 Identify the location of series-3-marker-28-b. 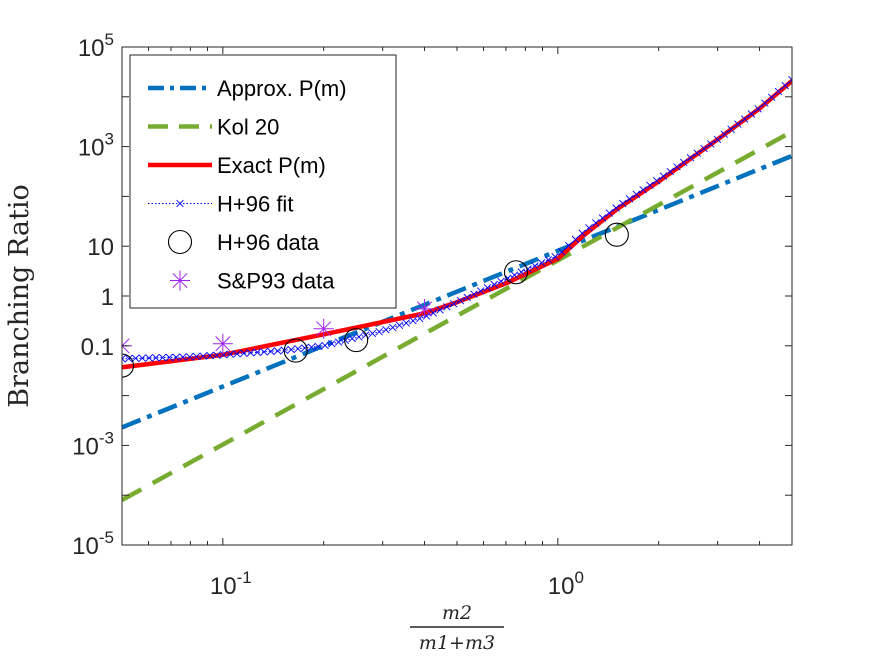
(311, 347).